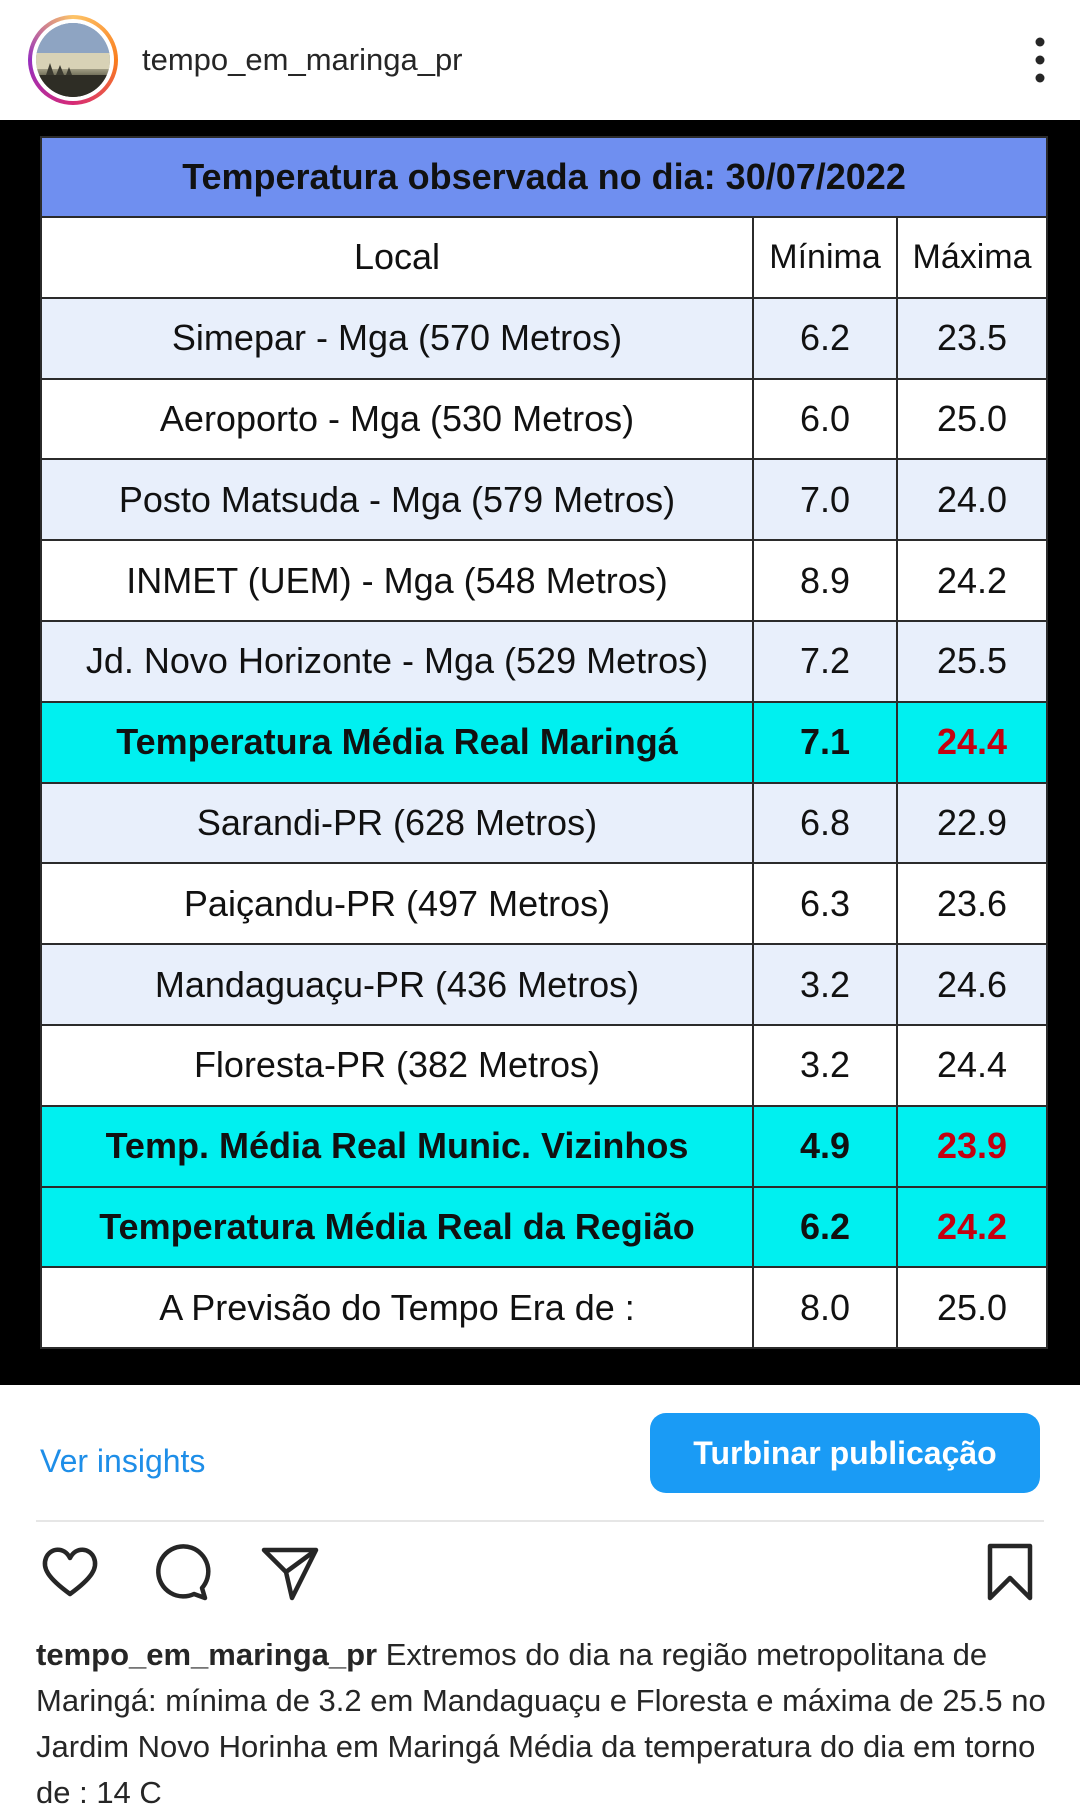 This screenshot has width=1080, height=1819. Describe the element at coordinates (1040, 60) in the screenshot. I see `more-vertical-icon` at that location.